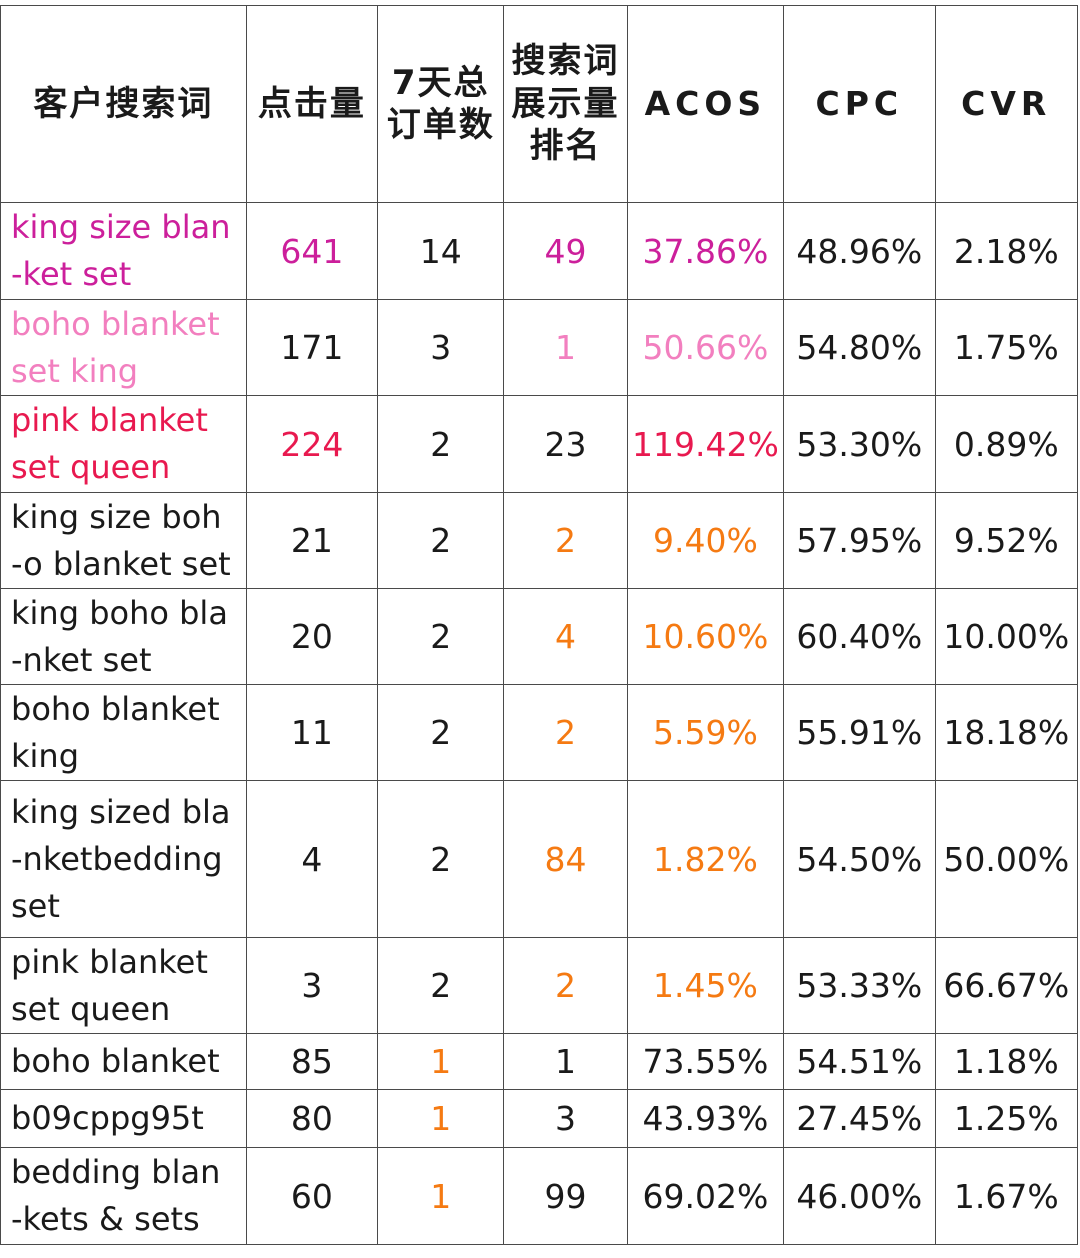 This screenshot has width=1080, height=1258. What do you see at coordinates (565, 251) in the screenshot?
I see `cell-rank: 49` at bounding box center [565, 251].